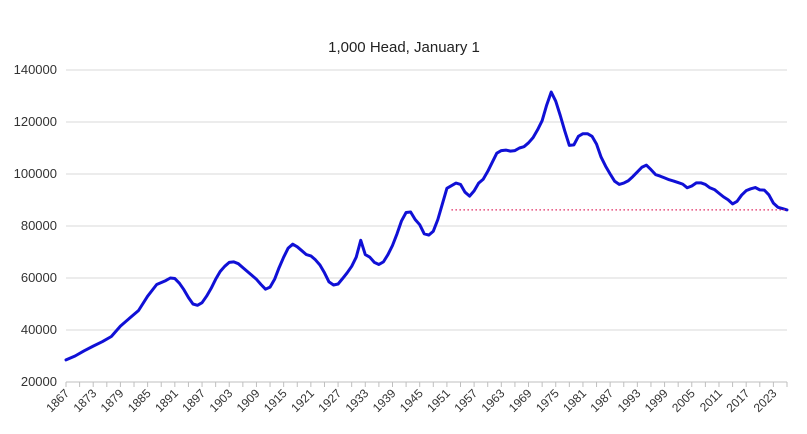 The image size is (807, 434). I want to click on x-tick-label: 1993, so click(629, 400).